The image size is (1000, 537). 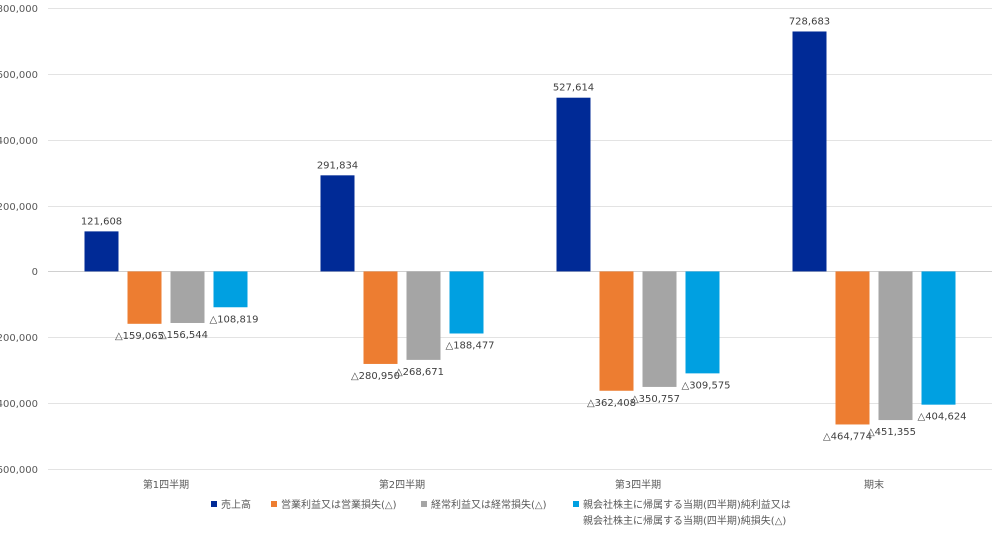 What do you see at coordinates (638, 484) in the screenshot?
I see `x-category-label: 第3四半期` at bounding box center [638, 484].